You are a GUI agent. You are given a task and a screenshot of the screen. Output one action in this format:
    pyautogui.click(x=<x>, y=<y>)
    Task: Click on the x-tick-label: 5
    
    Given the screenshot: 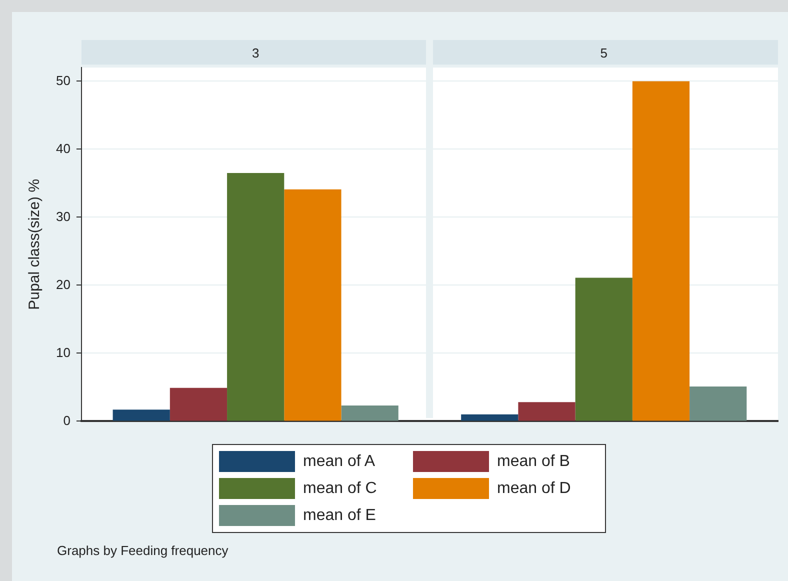 What is the action you would take?
    pyautogui.click(x=604, y=52)
    